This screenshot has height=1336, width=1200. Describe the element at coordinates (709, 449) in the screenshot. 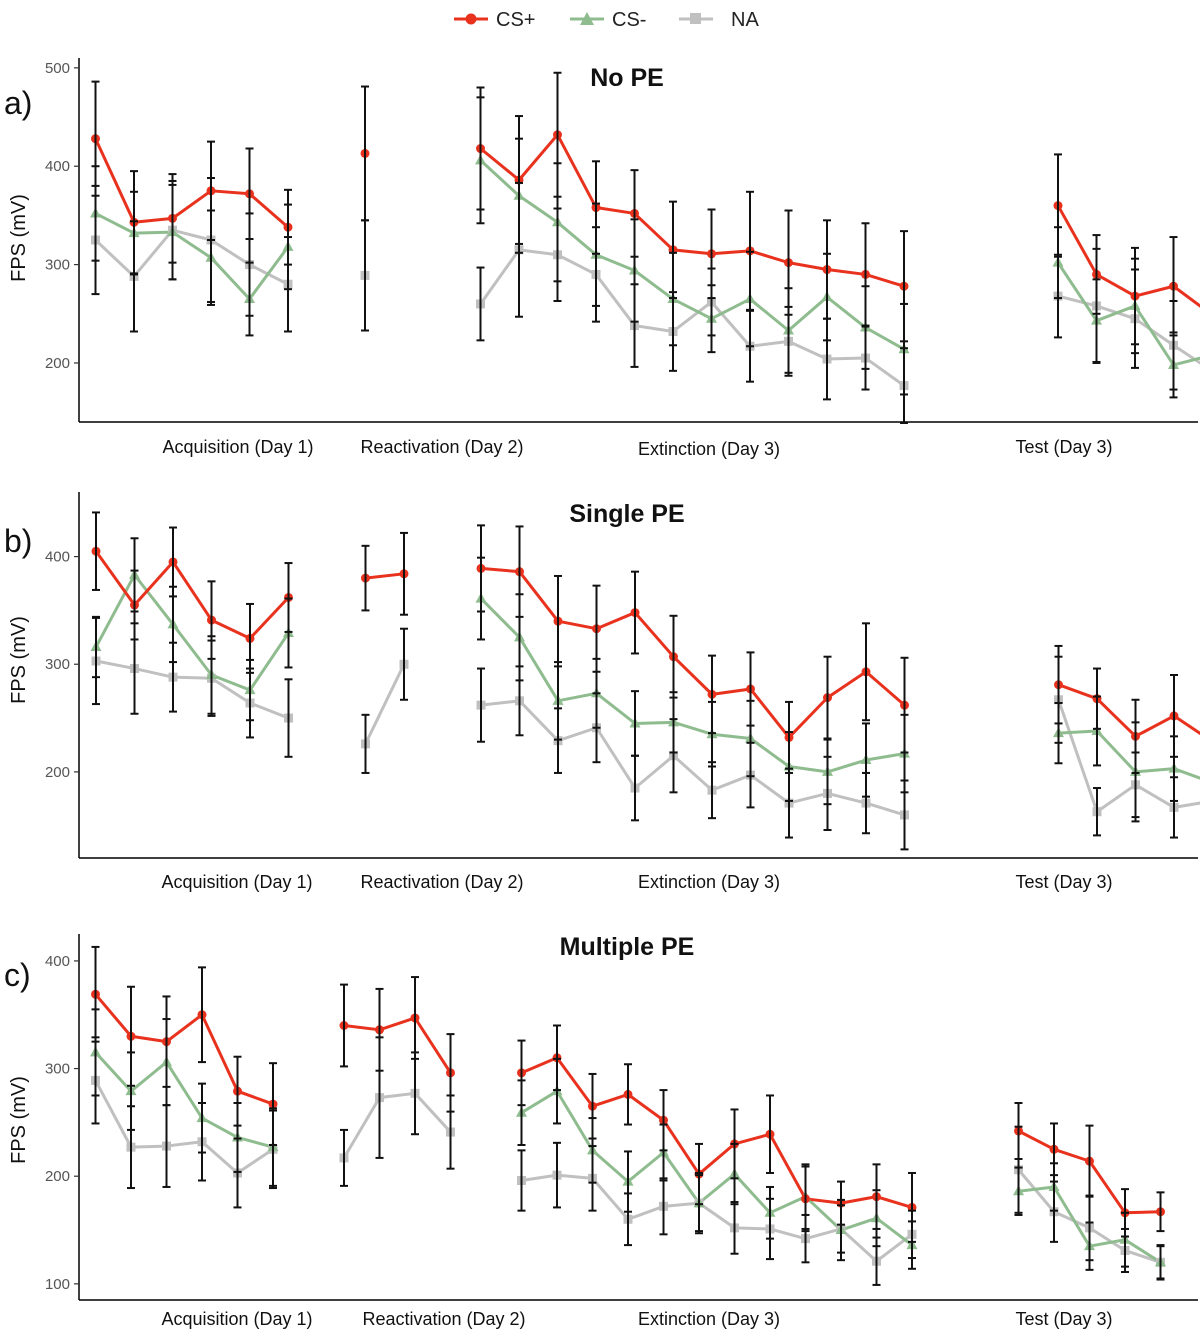

I see `phase-label-a-extinction: Extinction (Day 3)` at that location.